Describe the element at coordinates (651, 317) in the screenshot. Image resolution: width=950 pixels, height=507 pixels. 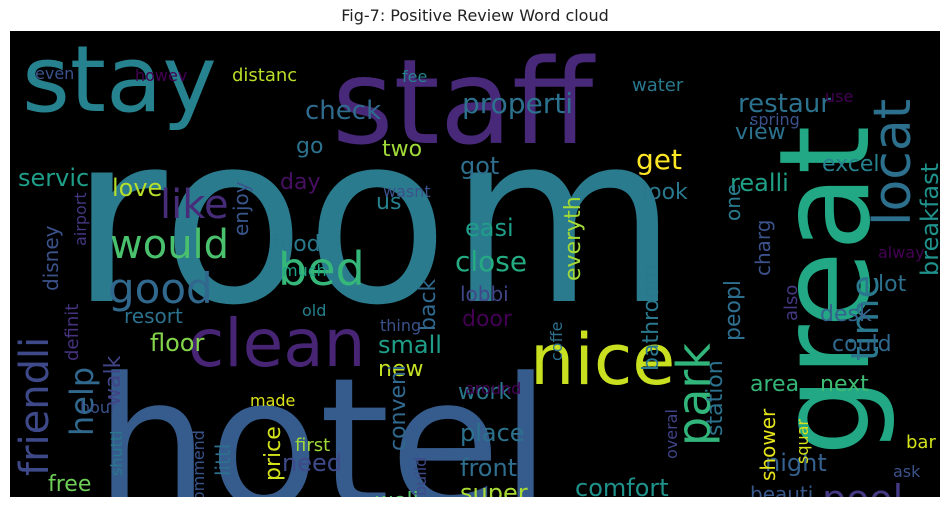
I see `word-bathroom: bathroom` at that location.